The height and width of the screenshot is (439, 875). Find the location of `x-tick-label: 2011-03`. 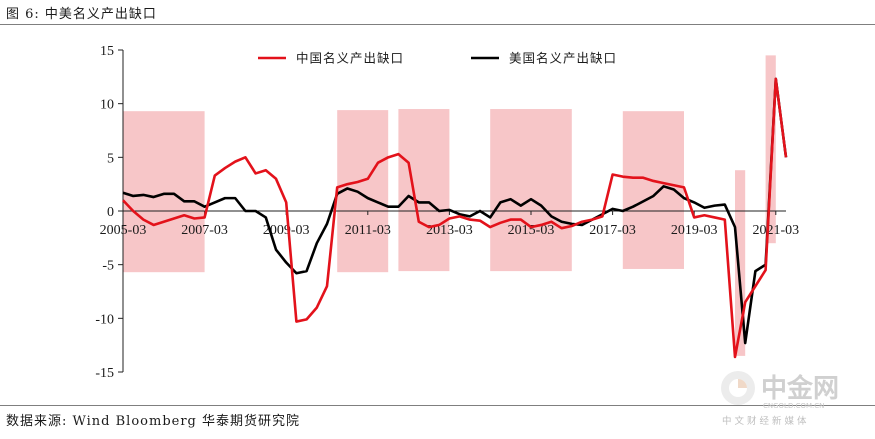

x-tick-label: 2011-03 is located at coordinates (368, 230).